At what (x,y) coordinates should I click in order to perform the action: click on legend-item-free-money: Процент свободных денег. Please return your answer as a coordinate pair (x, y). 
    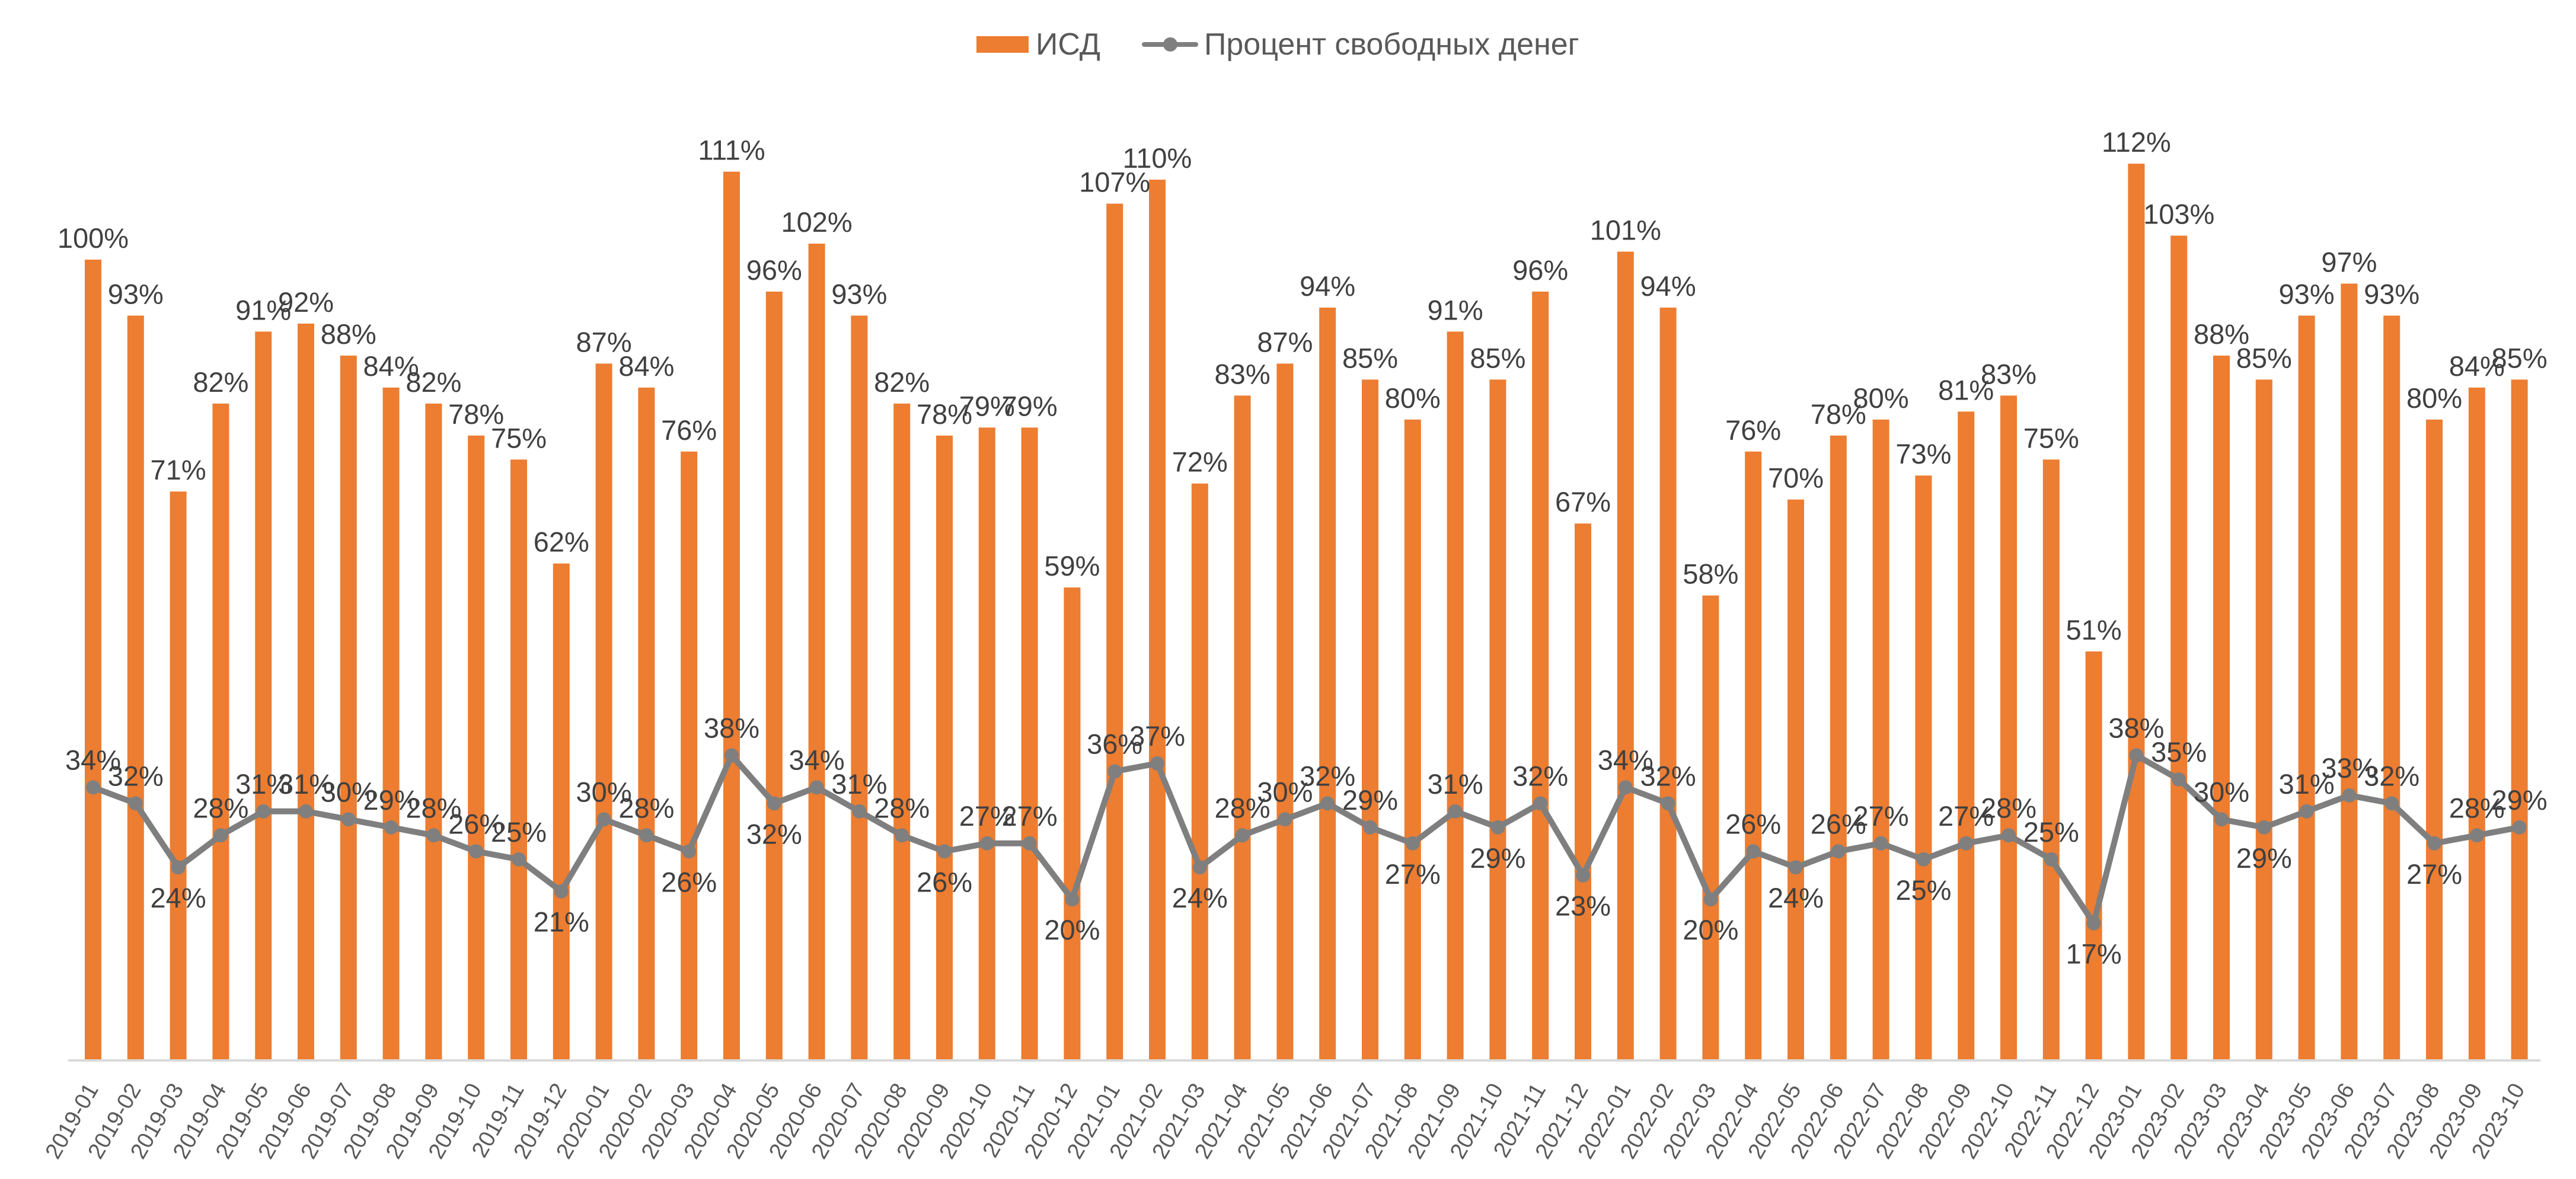
    Looking at the image, I should click on (1360, 44).